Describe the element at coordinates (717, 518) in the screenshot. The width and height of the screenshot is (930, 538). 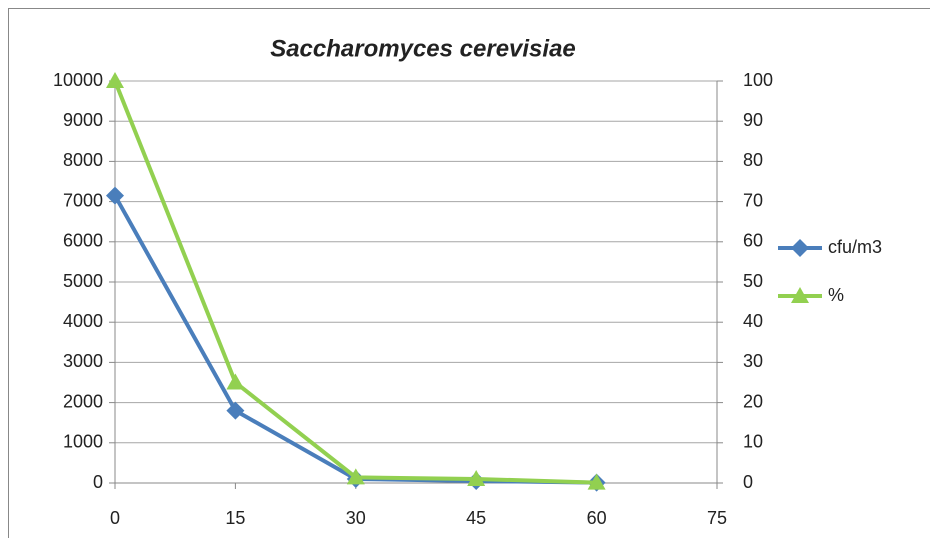
I see `x-tick-label: 75` at that location.